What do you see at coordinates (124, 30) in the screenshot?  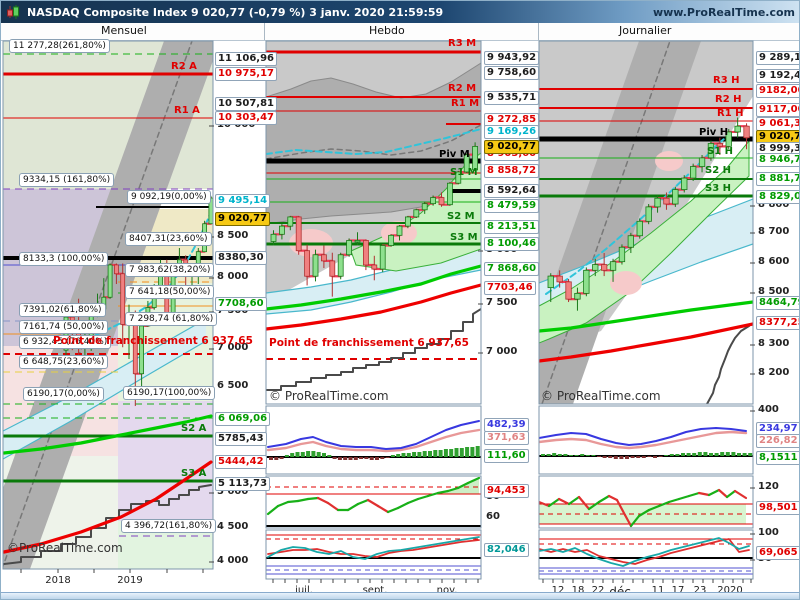 I see `panel-title-mensuel: Mensuel` at bounding box center [124, 30].